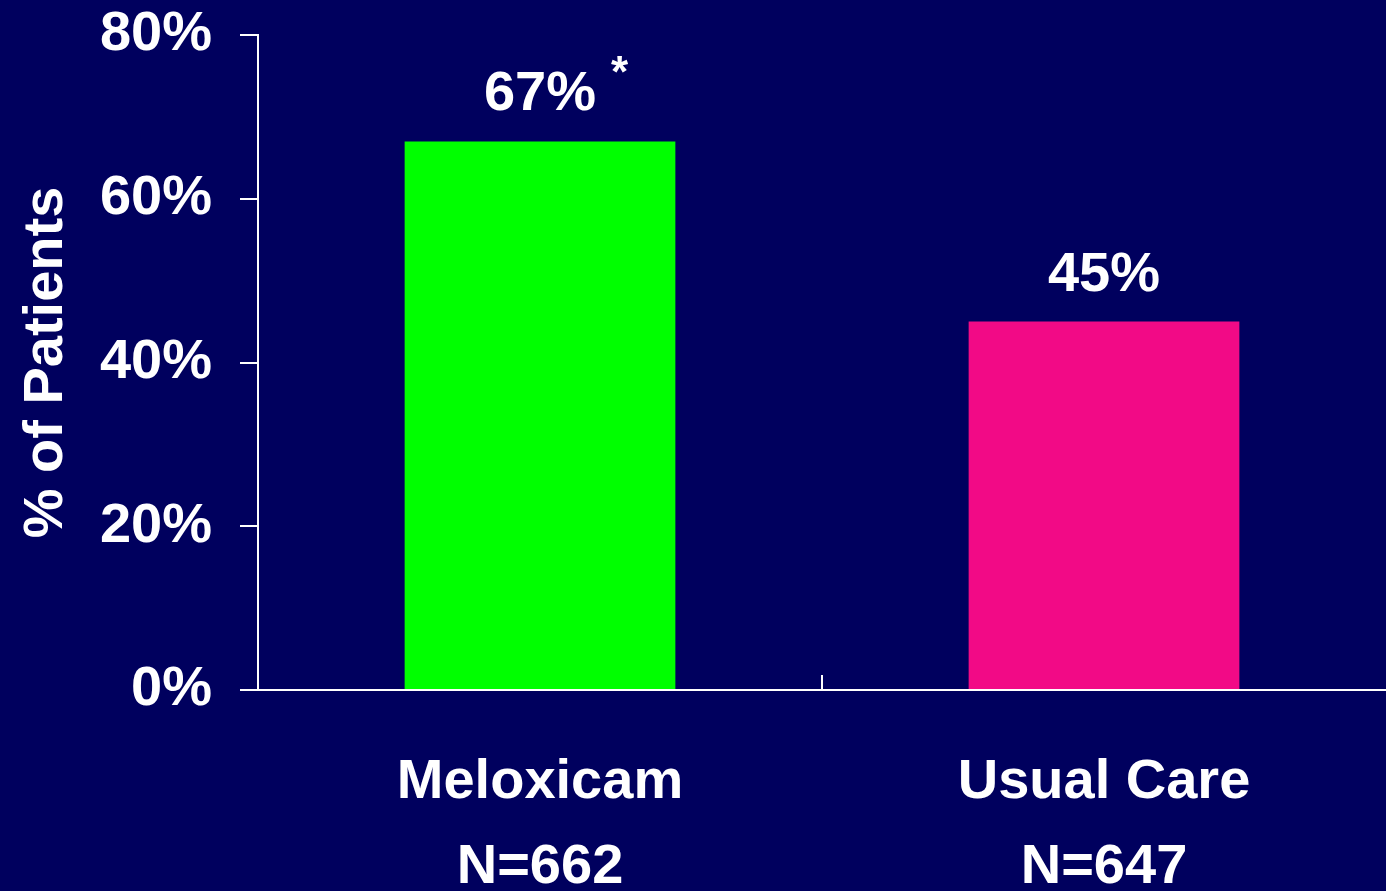 The image size is (1386, 891). I want to click on annotation: *, so click(620, 72).